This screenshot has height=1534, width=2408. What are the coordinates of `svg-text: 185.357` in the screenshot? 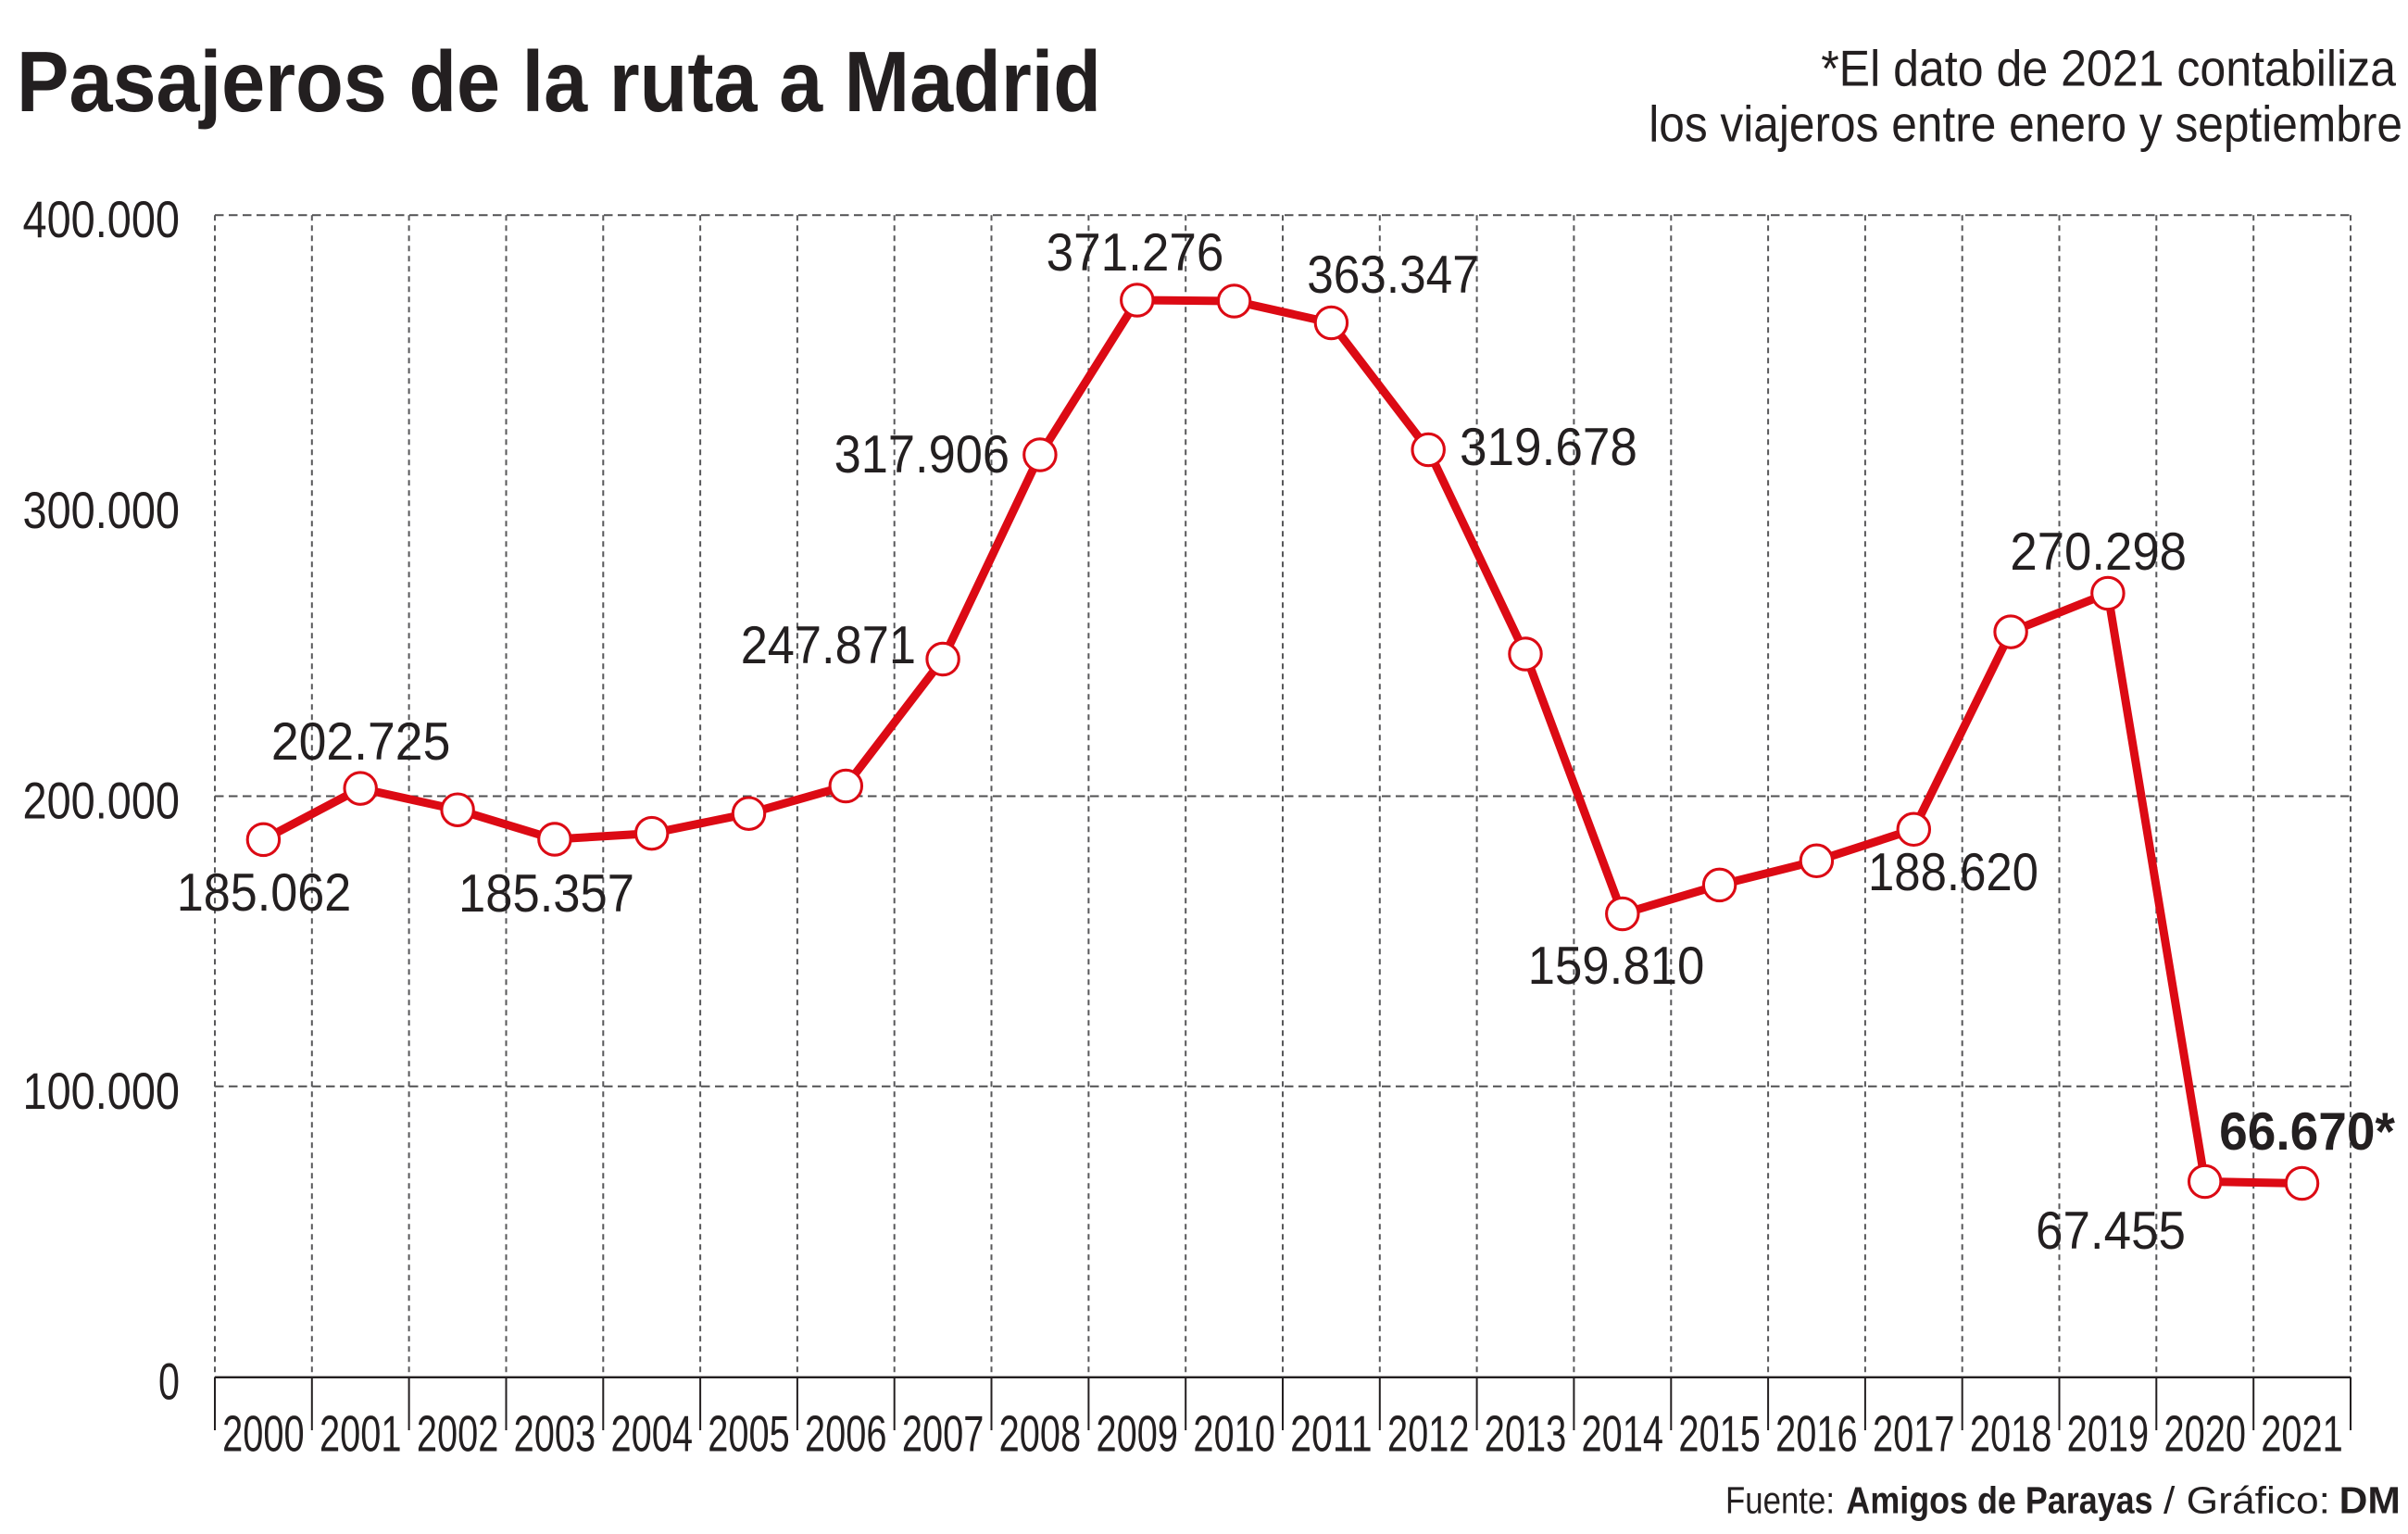 It's located at (546, 894).